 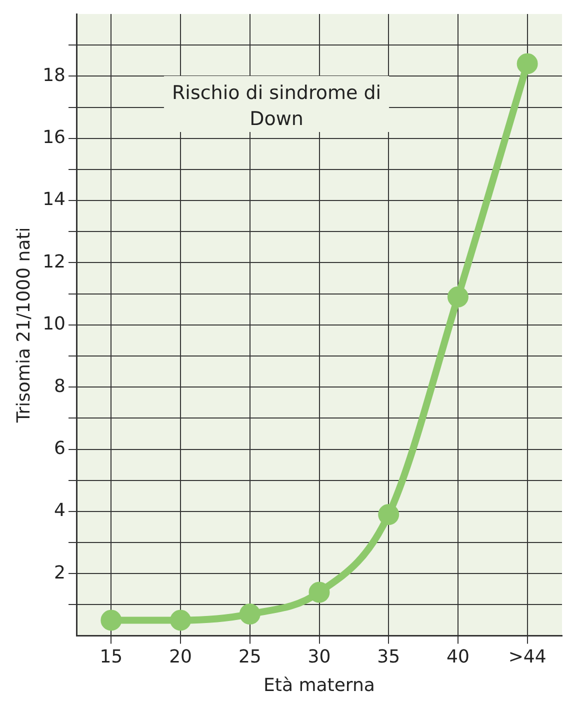 I want to click on x-tick-label: 15, so click(x=111, y=657).